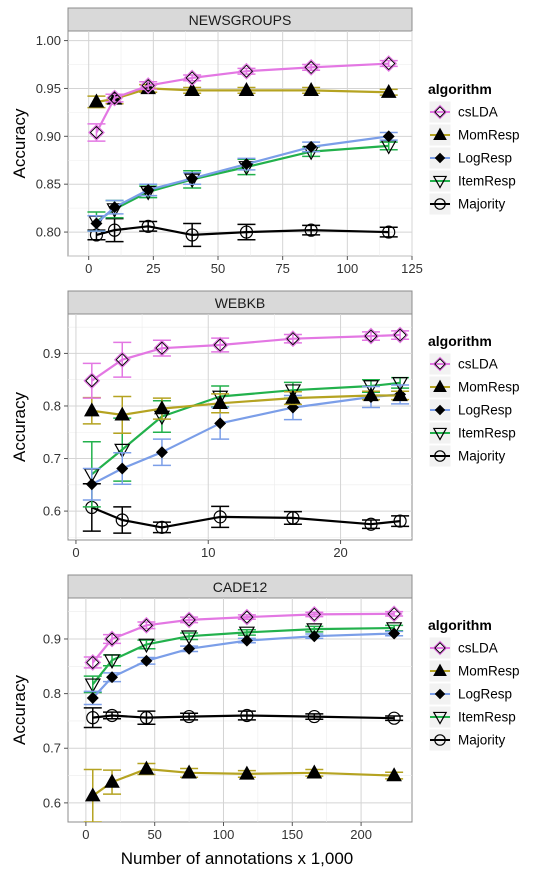 The image size is (537, 870). Describe the element at coordinates (153, 268) in the screenshot. I see `x-tick-label: 25` at that location.